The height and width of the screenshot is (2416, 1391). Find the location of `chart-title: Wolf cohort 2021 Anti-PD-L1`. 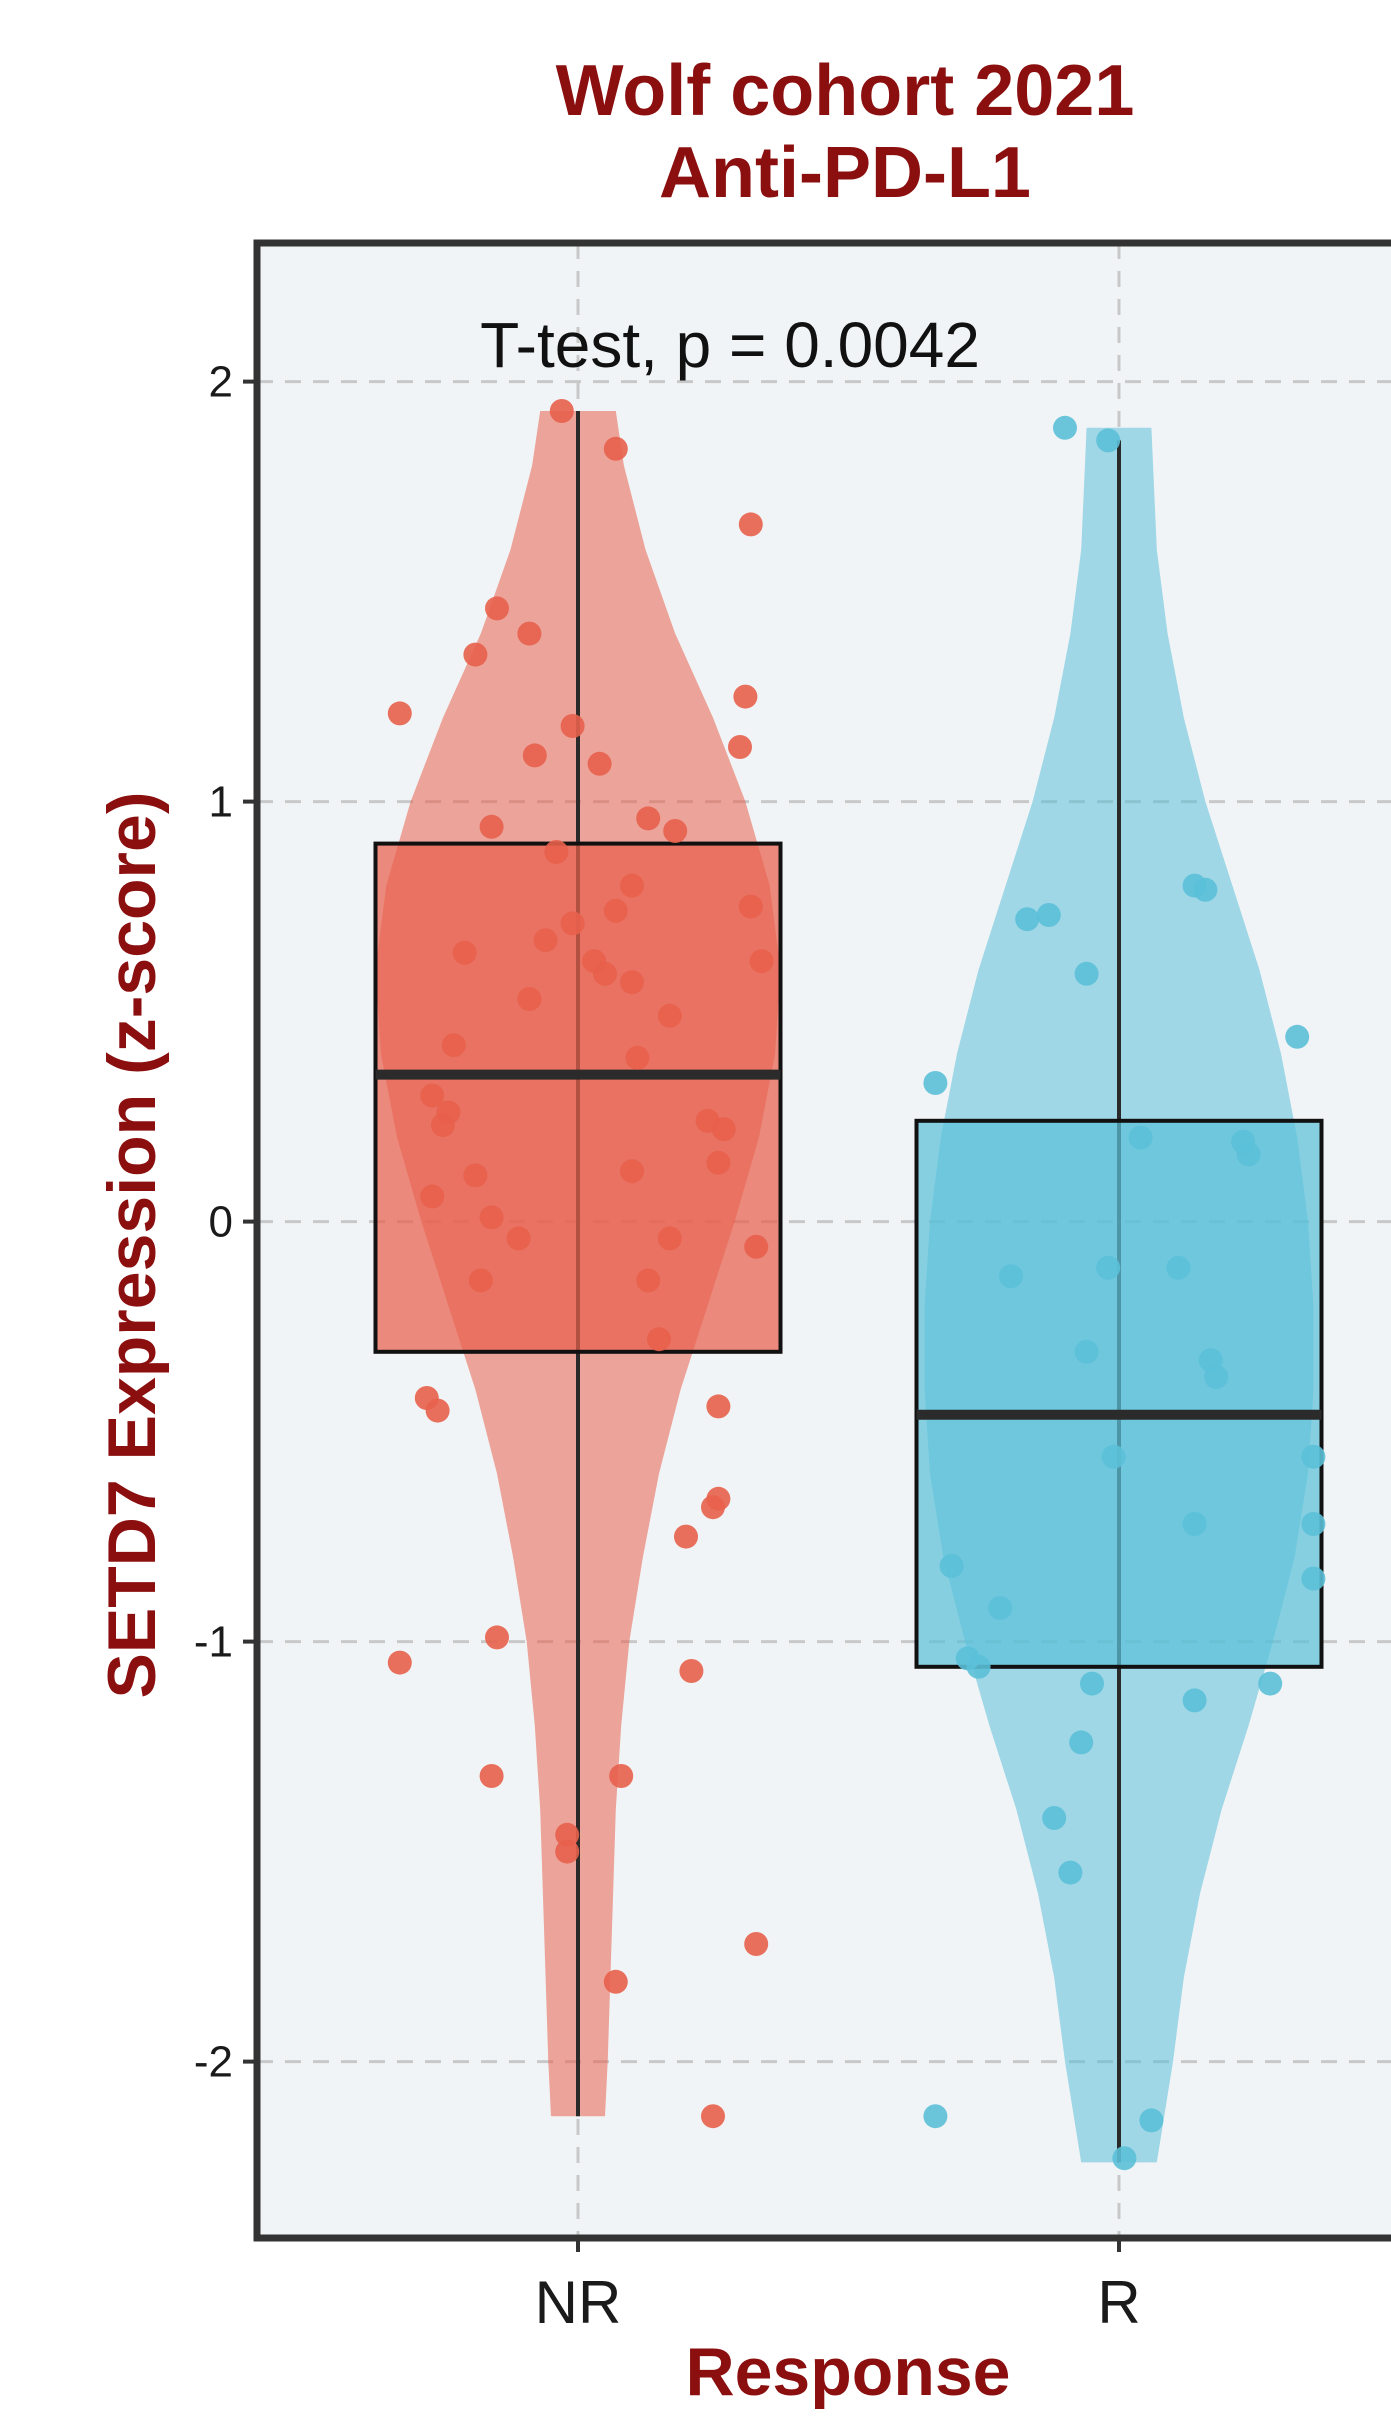

chart-title: Wolf cohort 2021 Anti-PD-L1 is located at coordinates (845, 132).